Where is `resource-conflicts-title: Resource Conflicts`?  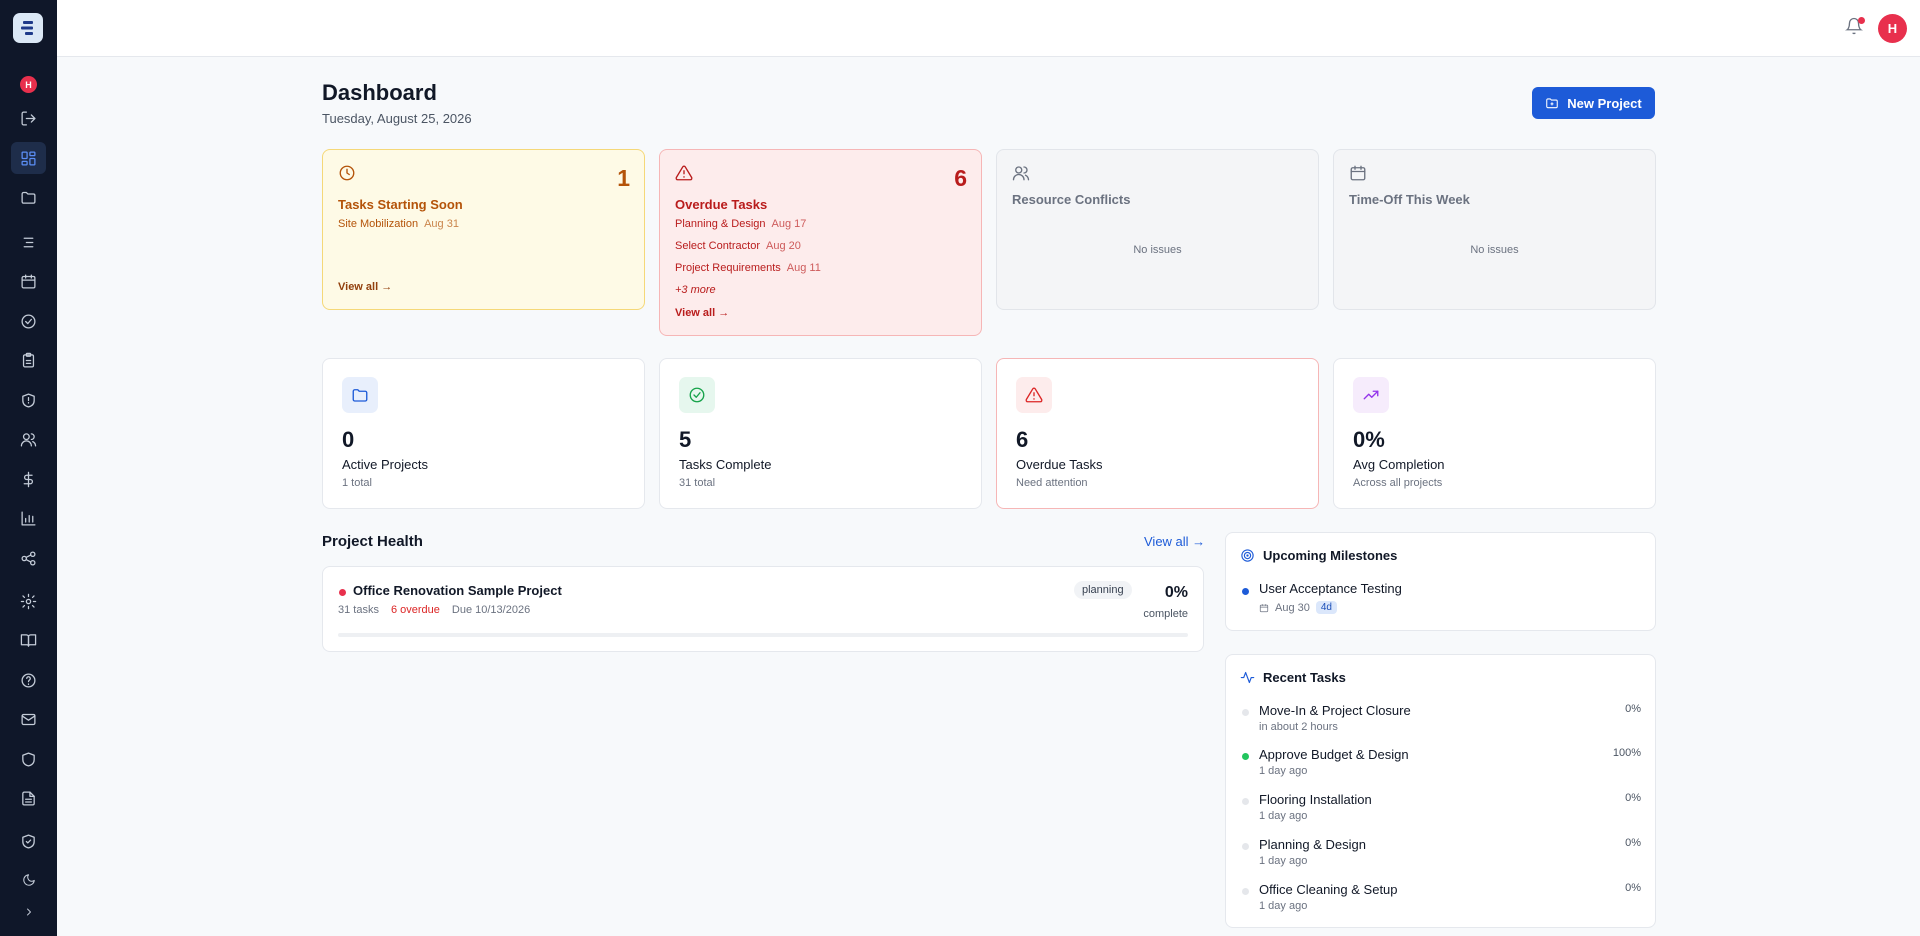 resource-conflicts-title: Resource Conflicts is located at coordinates (1071, 199).